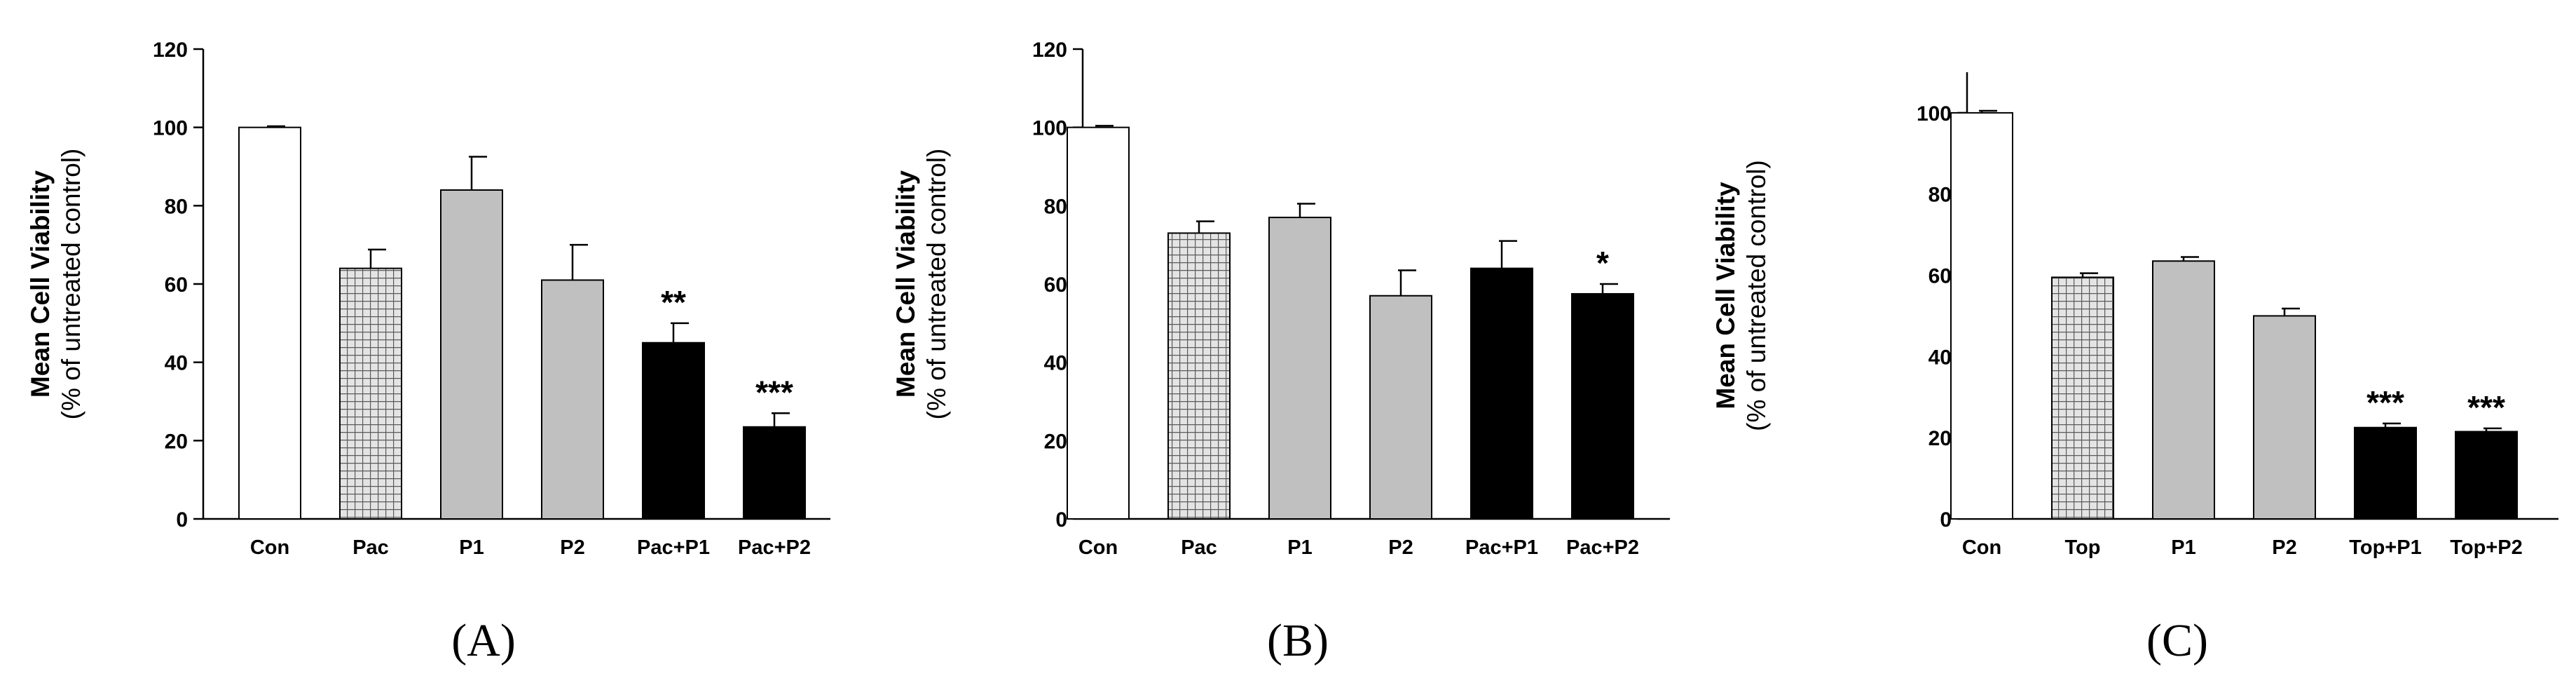 The image size is (2576, 683). What do you see at coordinates (674, 302) in the screenshot?
I see `significance-mark: **` at bounding box center [674, 302].